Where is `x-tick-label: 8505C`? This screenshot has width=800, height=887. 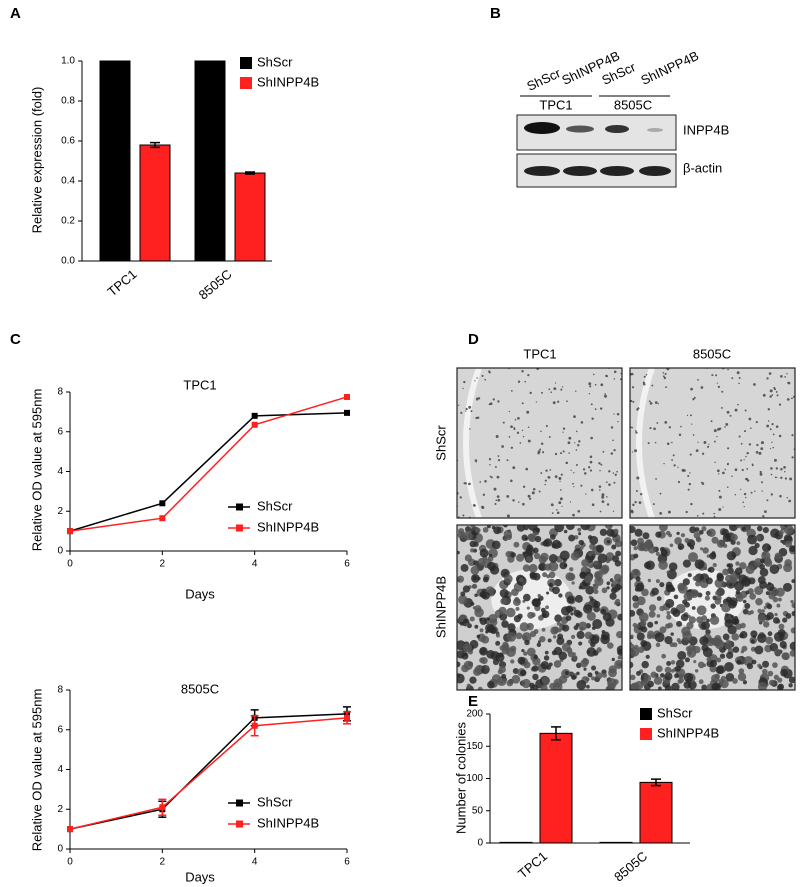
x-tick-label: 8505C is located at coordinates (630, 866).